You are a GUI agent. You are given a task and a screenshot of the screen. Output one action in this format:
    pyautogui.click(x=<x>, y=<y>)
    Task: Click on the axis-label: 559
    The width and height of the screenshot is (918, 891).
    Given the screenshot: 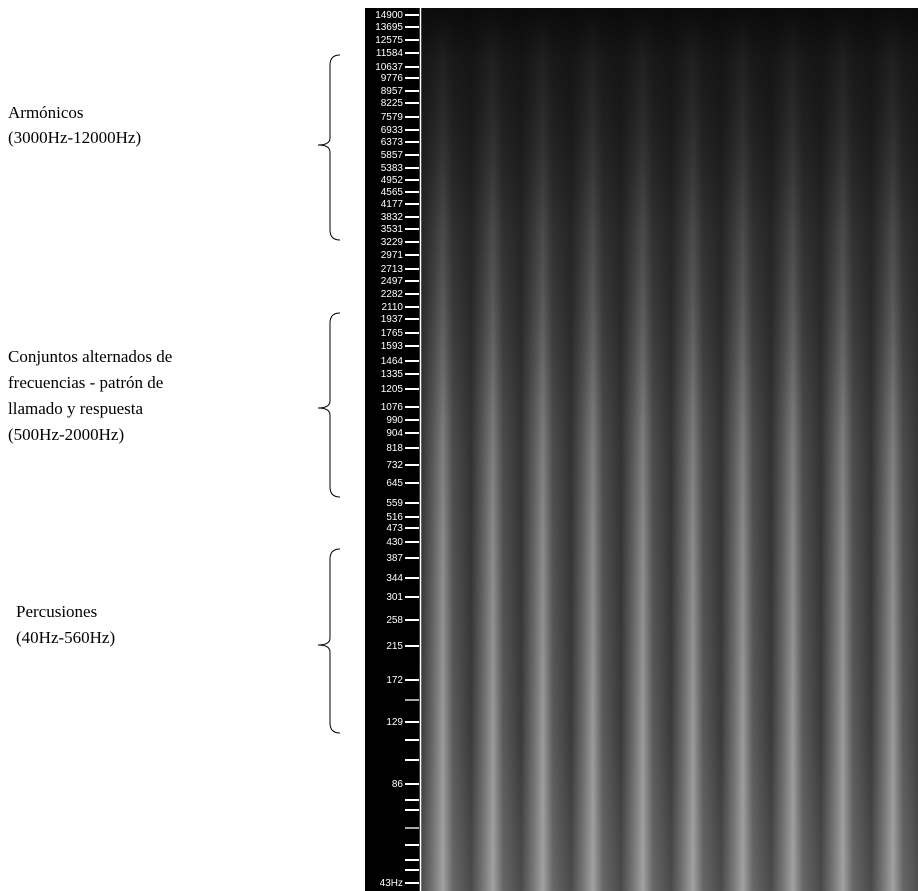 What is the action you would take?
    pyautogui.click(x=394, y=503)
    